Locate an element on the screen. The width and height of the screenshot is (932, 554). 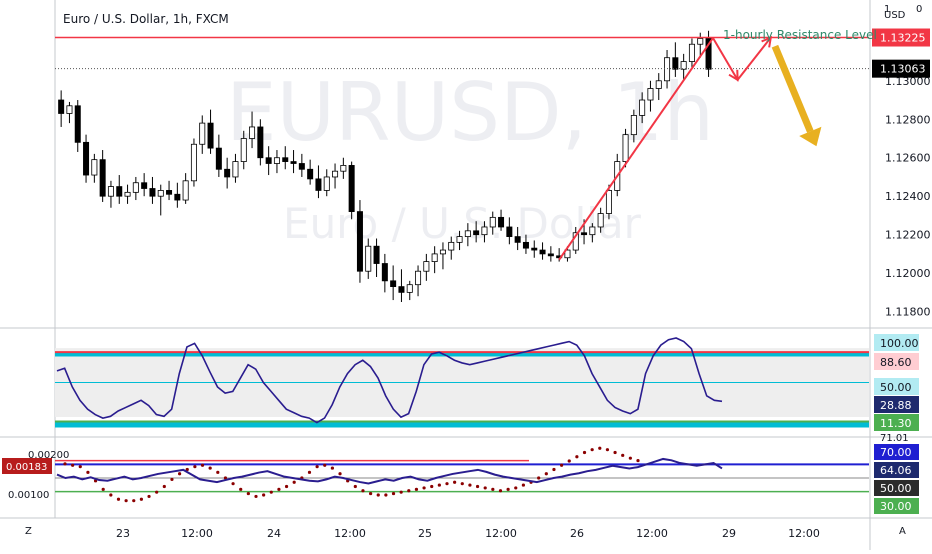
auto-scale-toggle: A is located at coordinates (902, 531).